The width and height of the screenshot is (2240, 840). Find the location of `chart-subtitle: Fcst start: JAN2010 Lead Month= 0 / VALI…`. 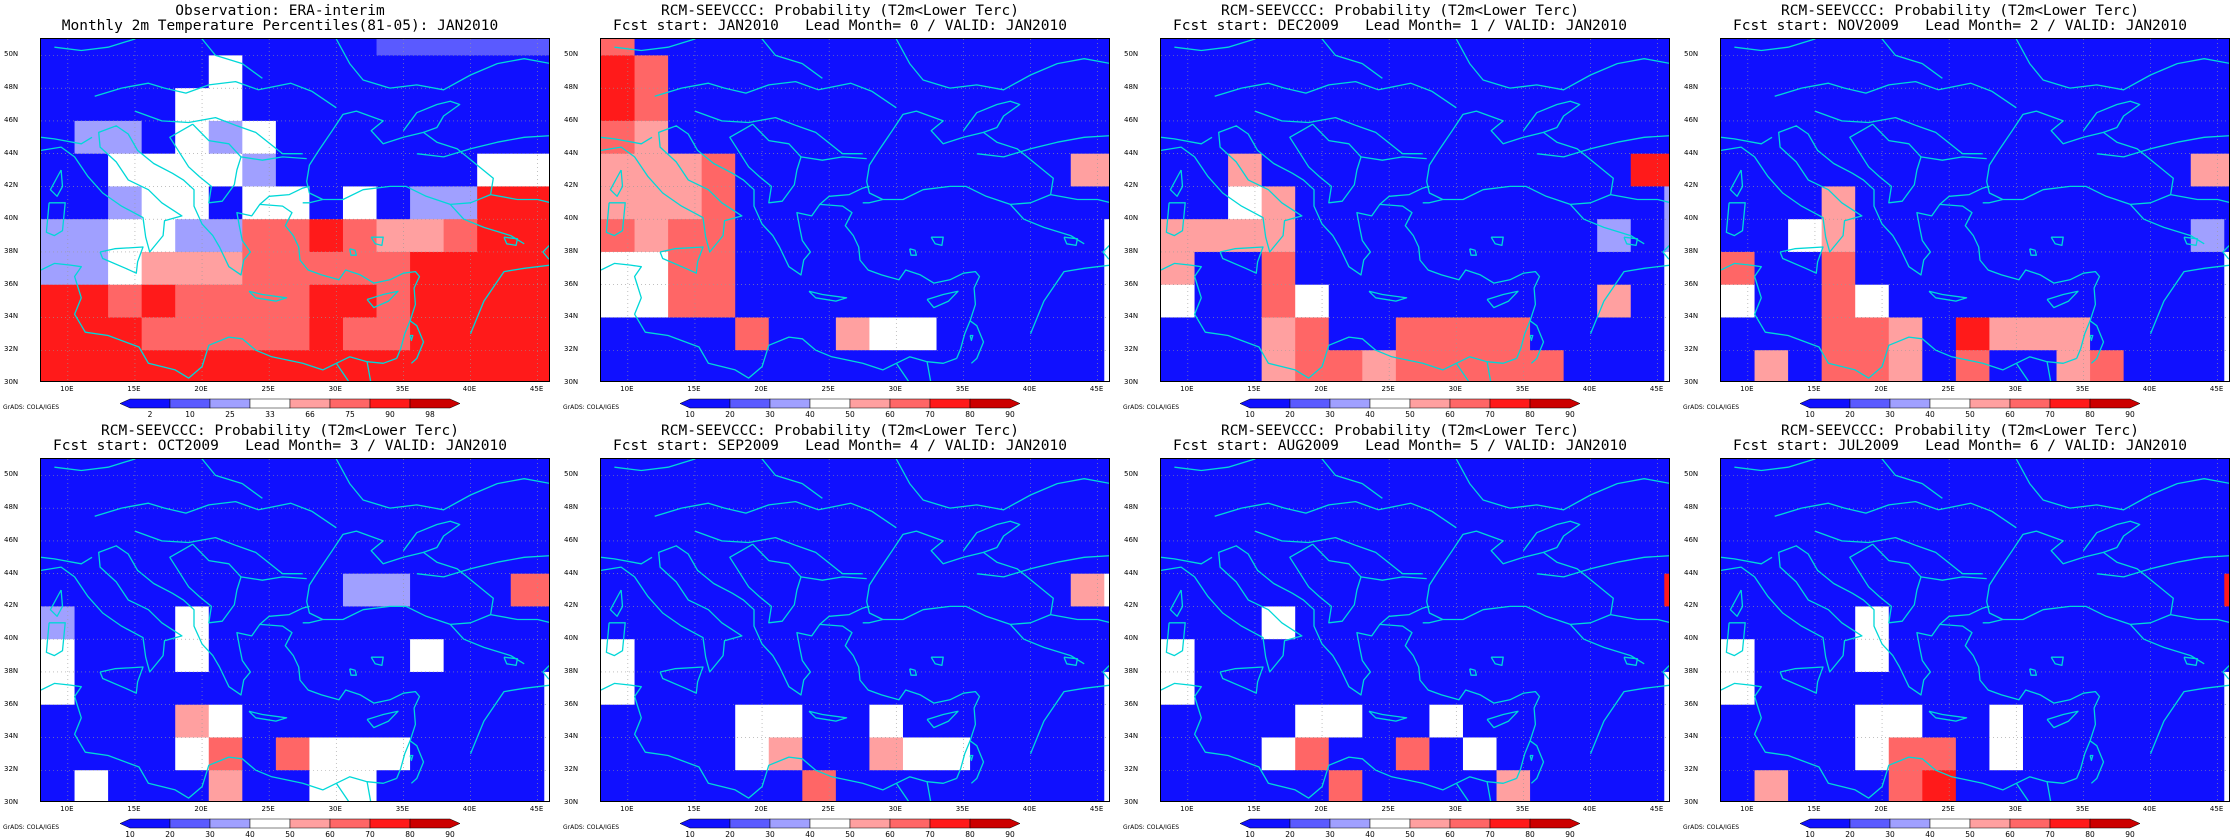

chart-subtitle: Fcst start: JAN2010 Lead Month= 0 / VALI… is located at coordinates (840, 26).